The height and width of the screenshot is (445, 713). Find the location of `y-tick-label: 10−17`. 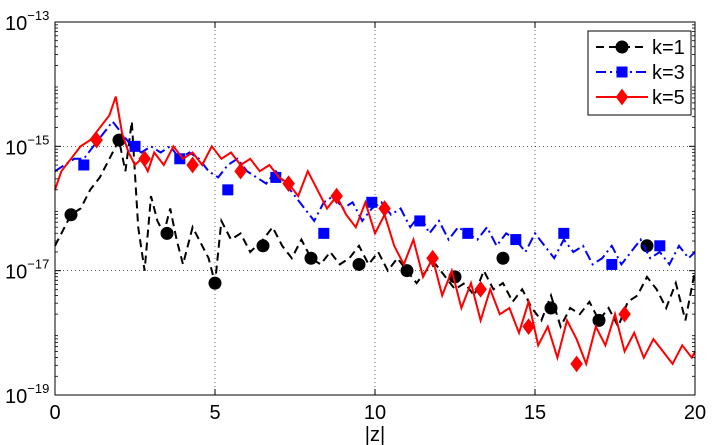

y-tick-label: 10−17 is located at coordinates (27, 270).